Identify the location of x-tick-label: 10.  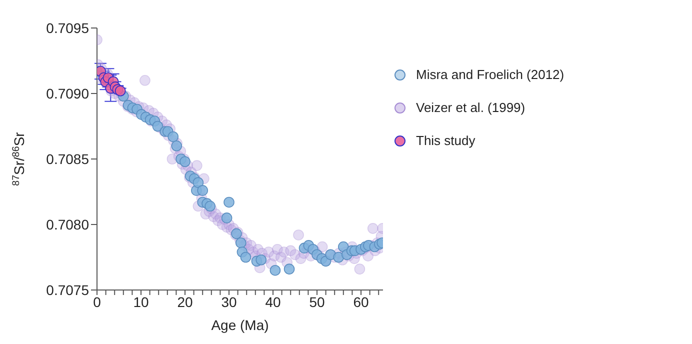
(141, 302).